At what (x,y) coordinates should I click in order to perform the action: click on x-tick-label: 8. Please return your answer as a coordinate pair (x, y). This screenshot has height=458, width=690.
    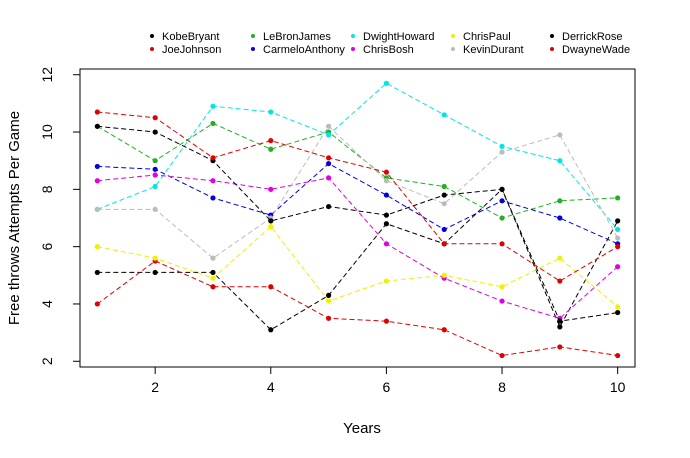
    Looking at the image, I should click on (502, 387).